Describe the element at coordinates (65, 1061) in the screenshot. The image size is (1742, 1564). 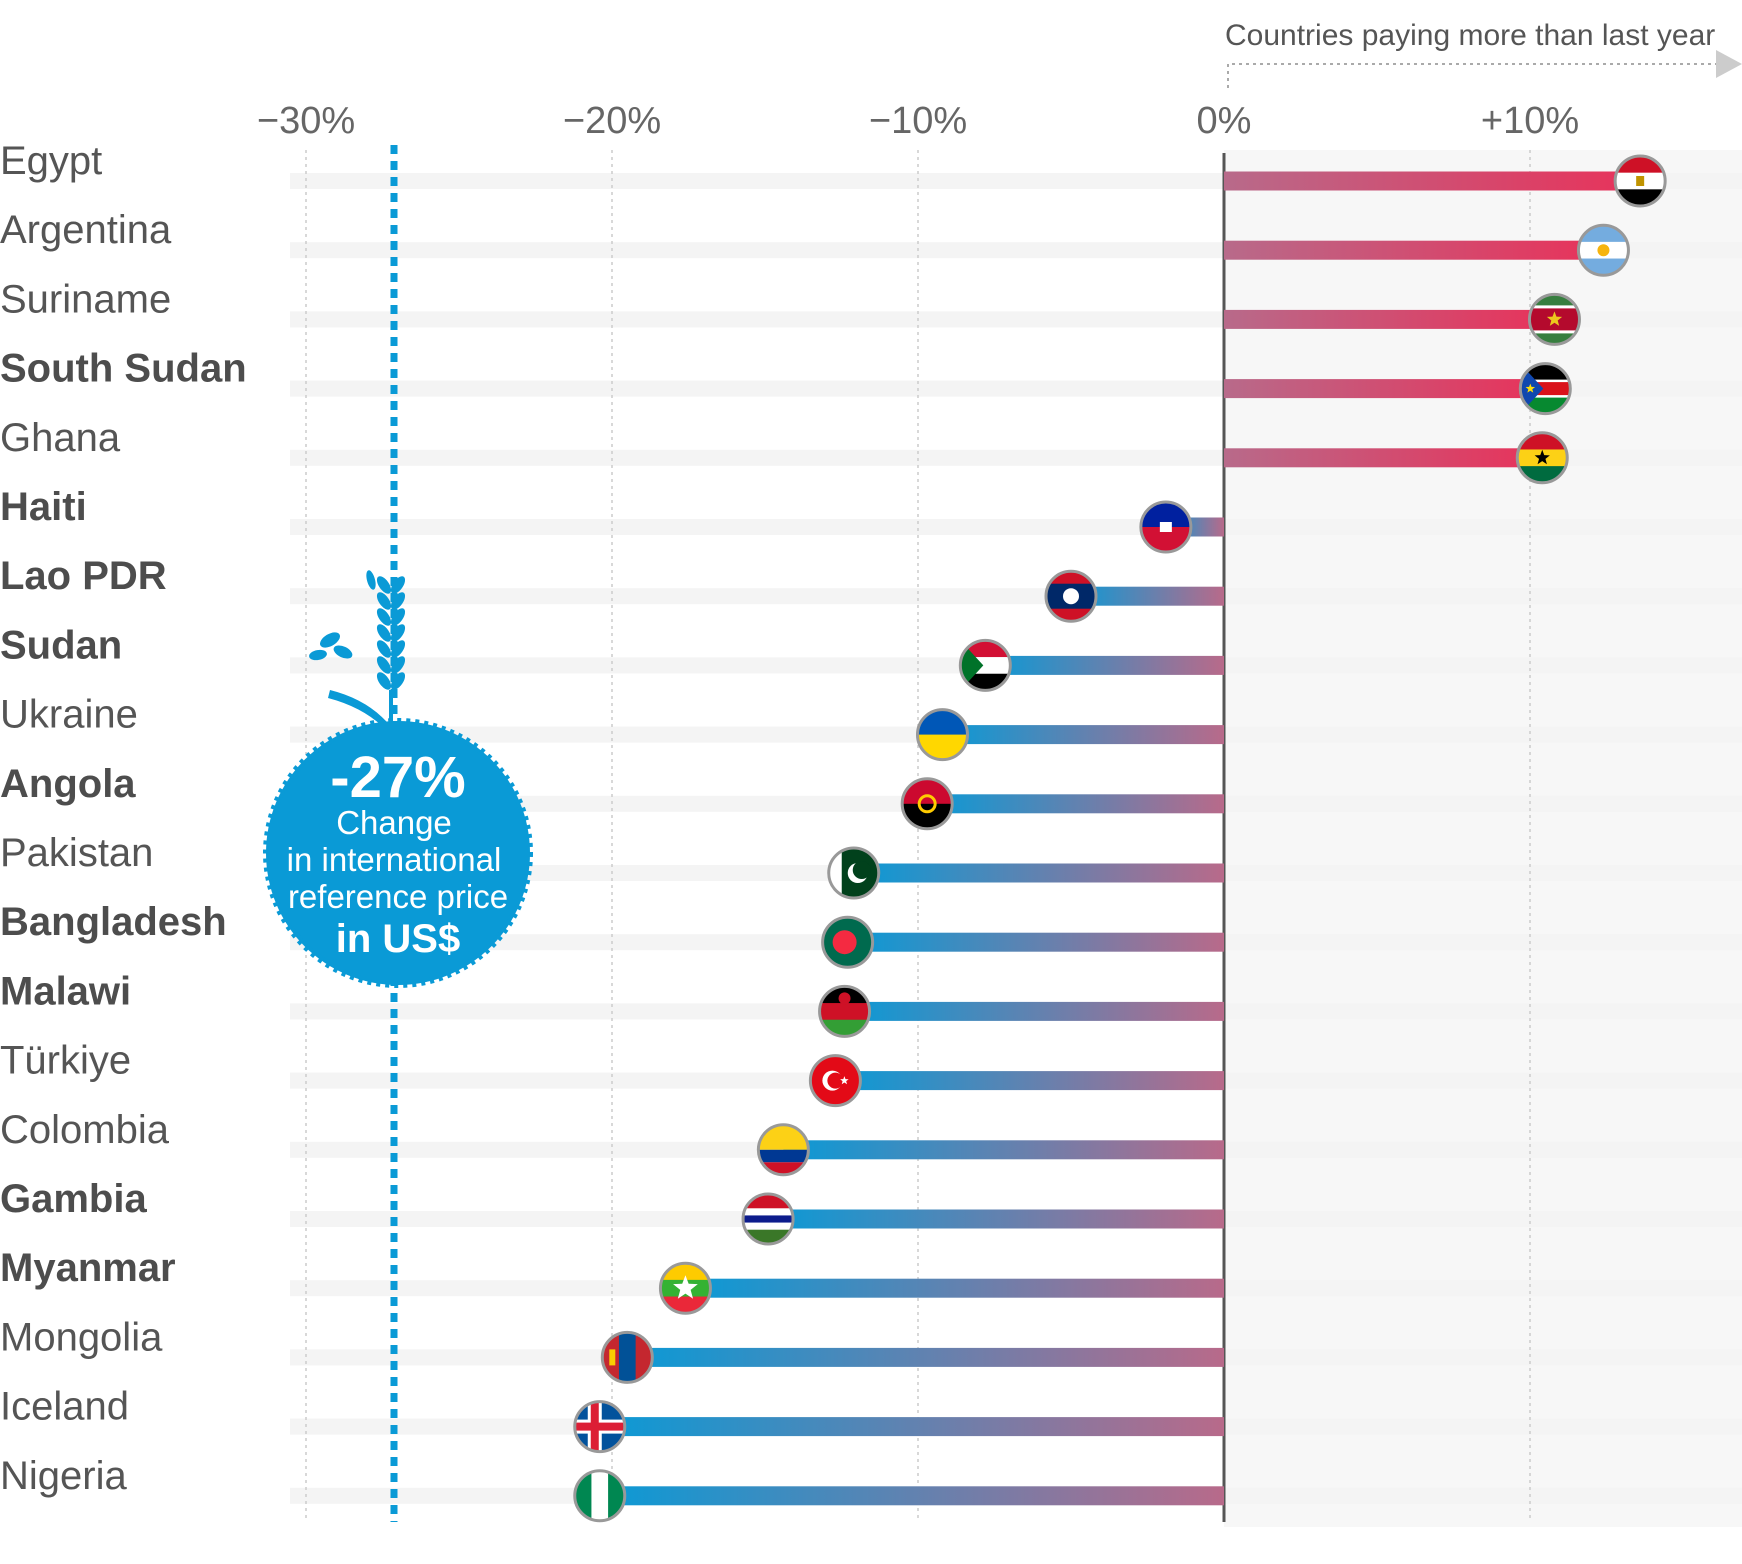
I see `country-label: Türkiye` at that location.